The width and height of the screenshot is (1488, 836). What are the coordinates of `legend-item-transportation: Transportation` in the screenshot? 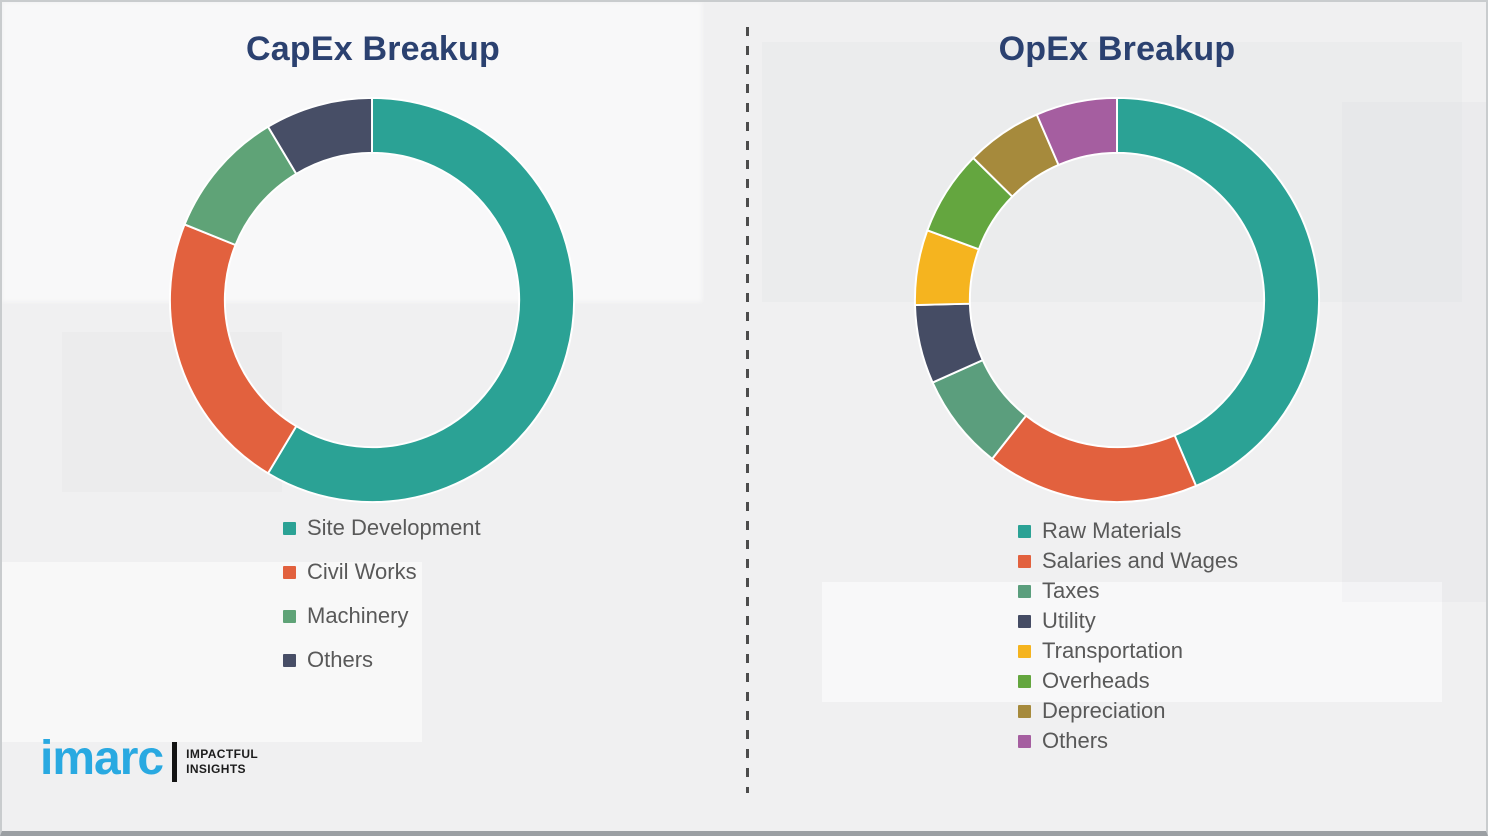 It's located at (1128, 651).